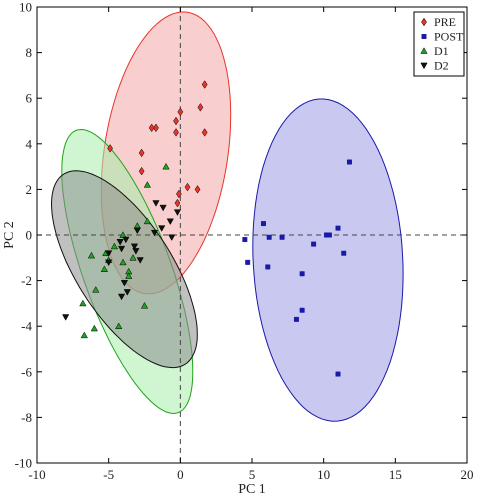 This screenshot has height=500, width=484. I want to click on legend-label-post: POST, so click(449, 37).